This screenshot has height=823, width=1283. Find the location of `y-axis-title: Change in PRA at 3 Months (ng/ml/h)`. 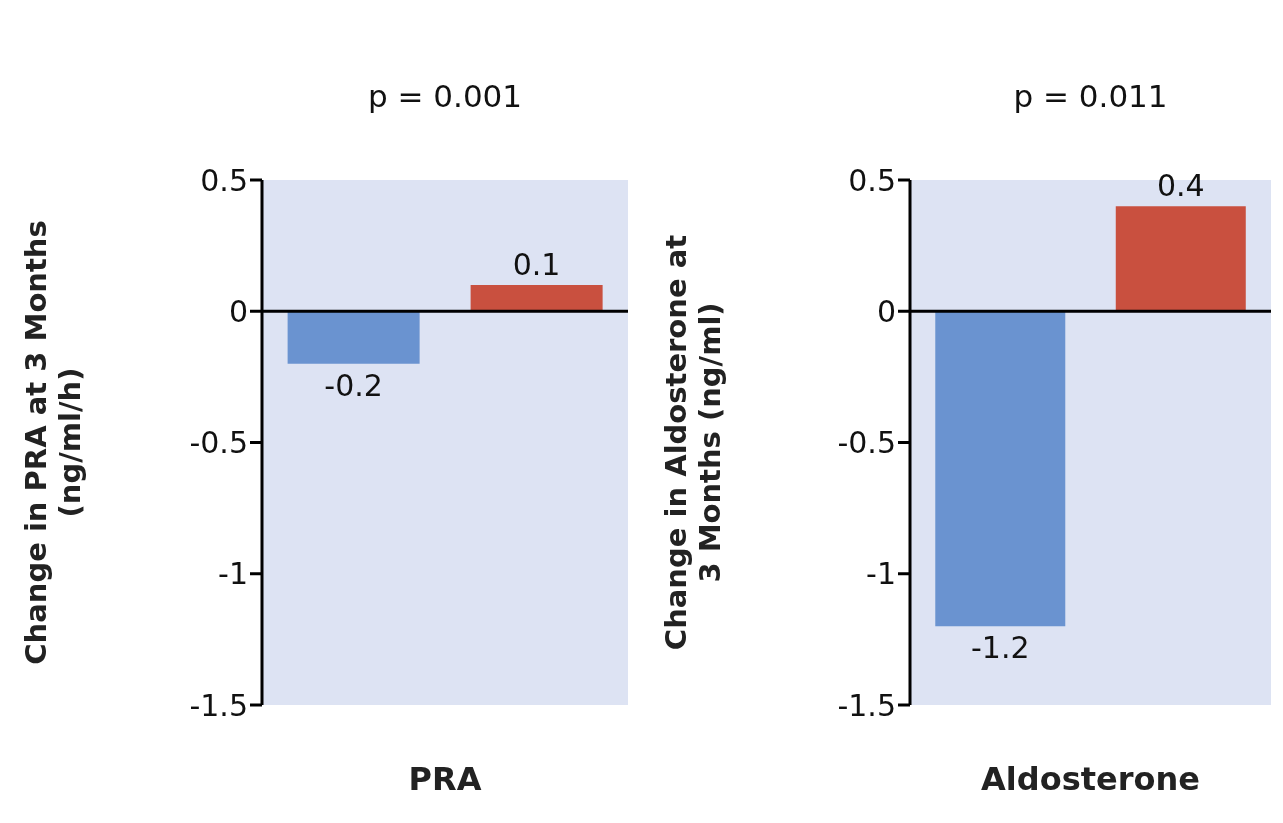

y-axis-title: Change in PRA at 3 Months (ng/ml/h) is located at coordinates (53, 442).